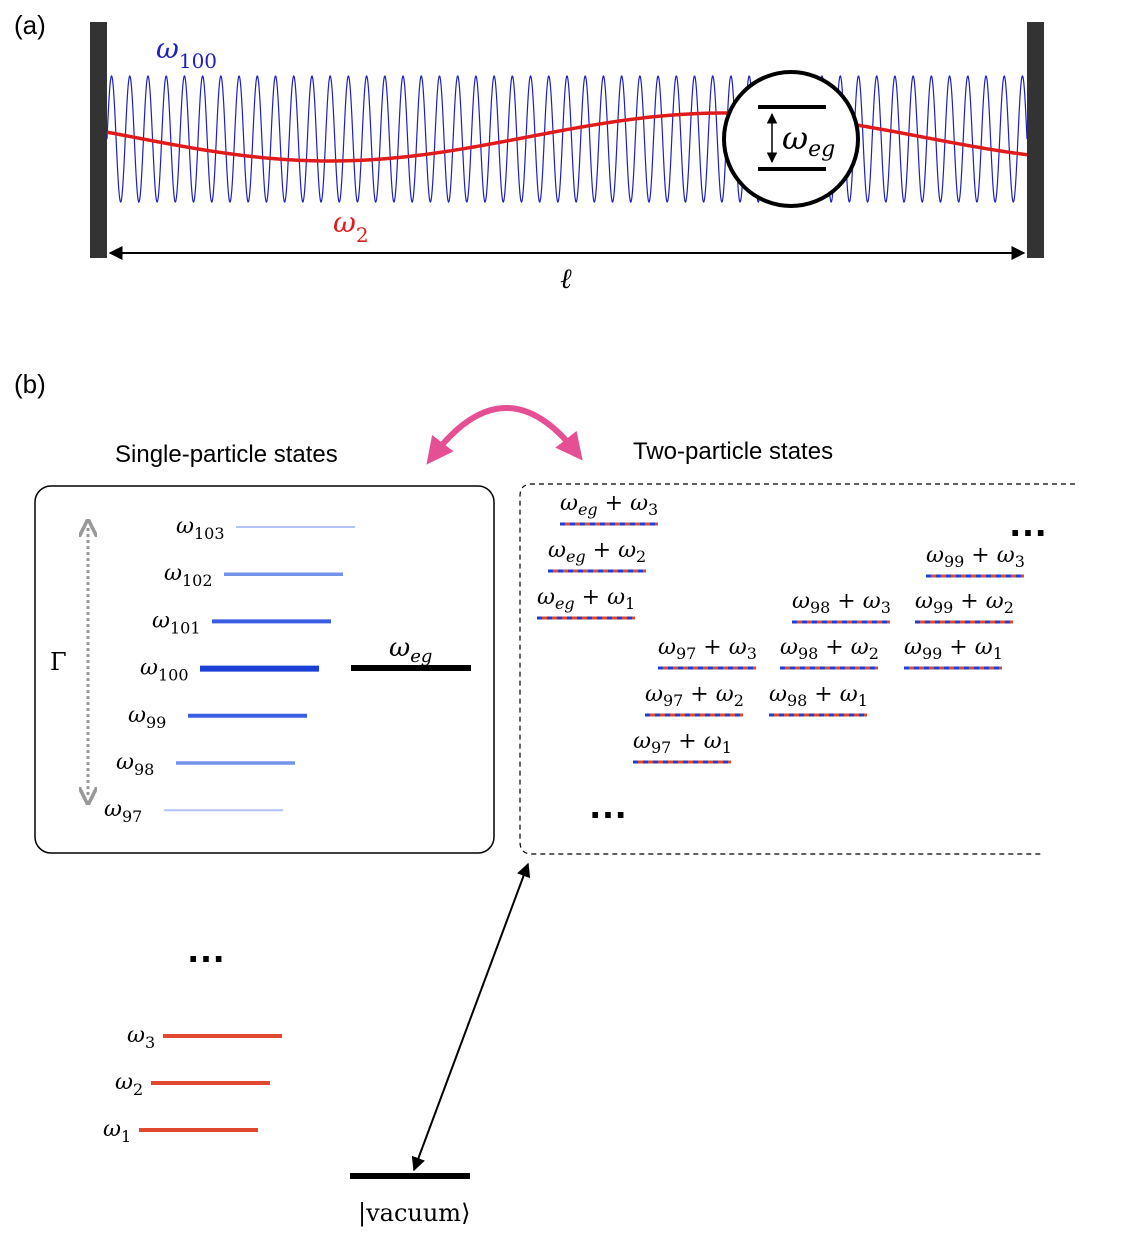  Describe the element at coordinates (586, 599) in the screenshot. I see `two-particle-state-label: ωeg + ω1` at that location.